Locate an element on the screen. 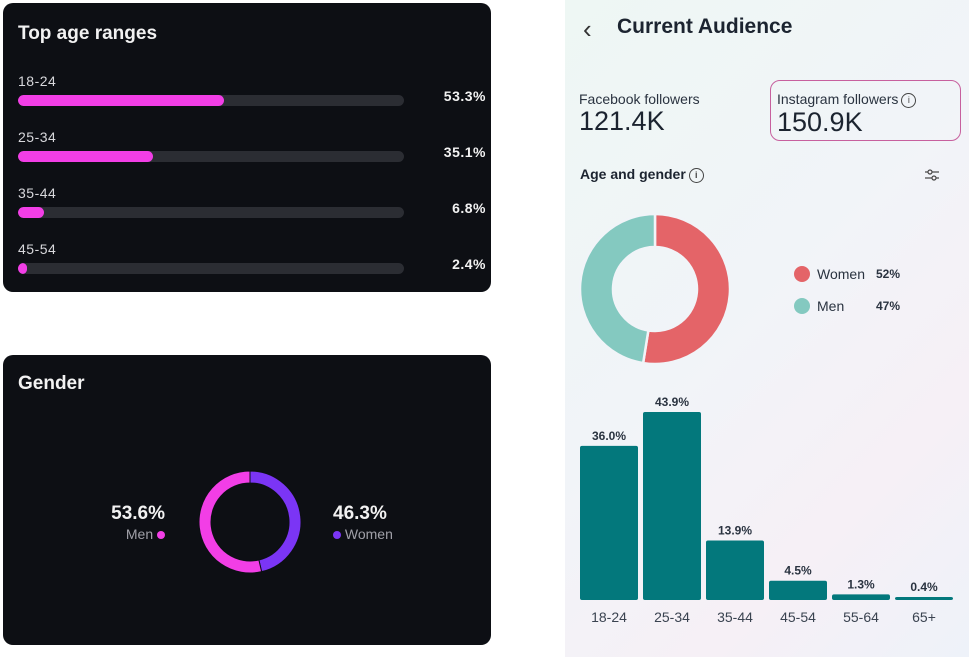  women-label: Women is located at coordinates (368, 534).